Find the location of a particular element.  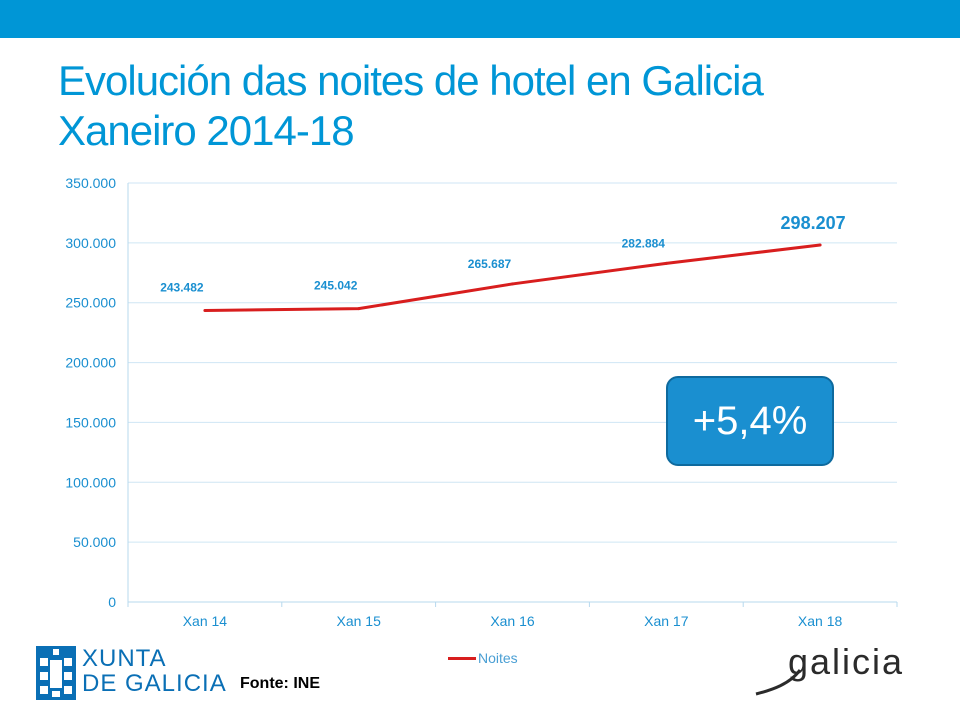

data-label: 245.042 is located at coordinates (336, 286).